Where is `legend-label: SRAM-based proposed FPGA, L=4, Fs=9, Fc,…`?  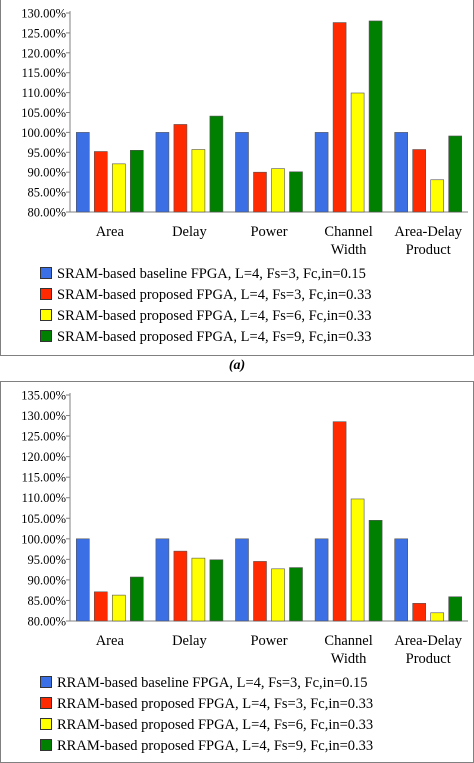 legend-label: SRAM-based proposed FPGA, L=4, Fs=9, Fc,… is located at coordinates (214, 337).